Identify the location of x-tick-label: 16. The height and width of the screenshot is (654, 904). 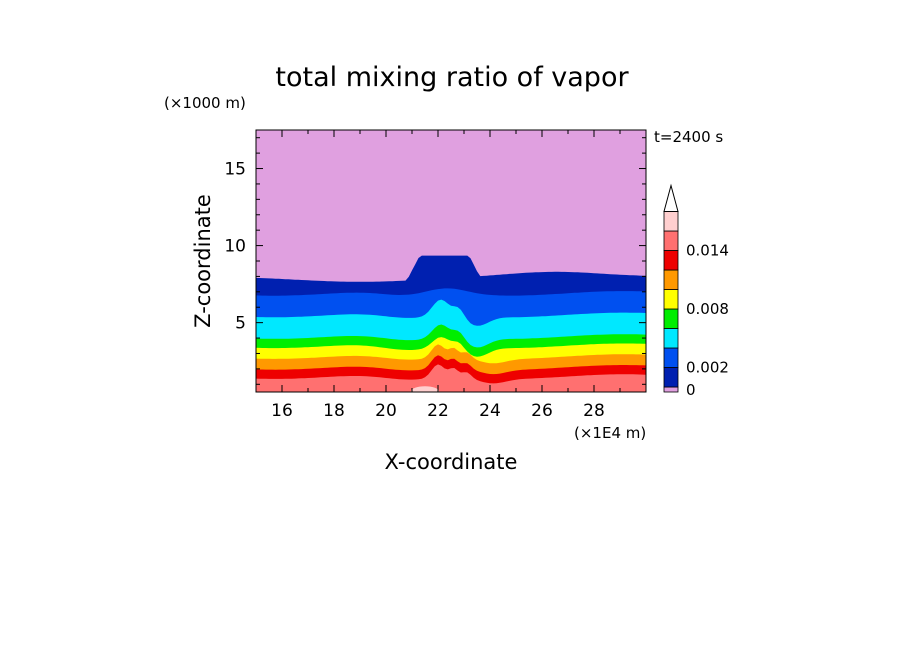
(282, 411).